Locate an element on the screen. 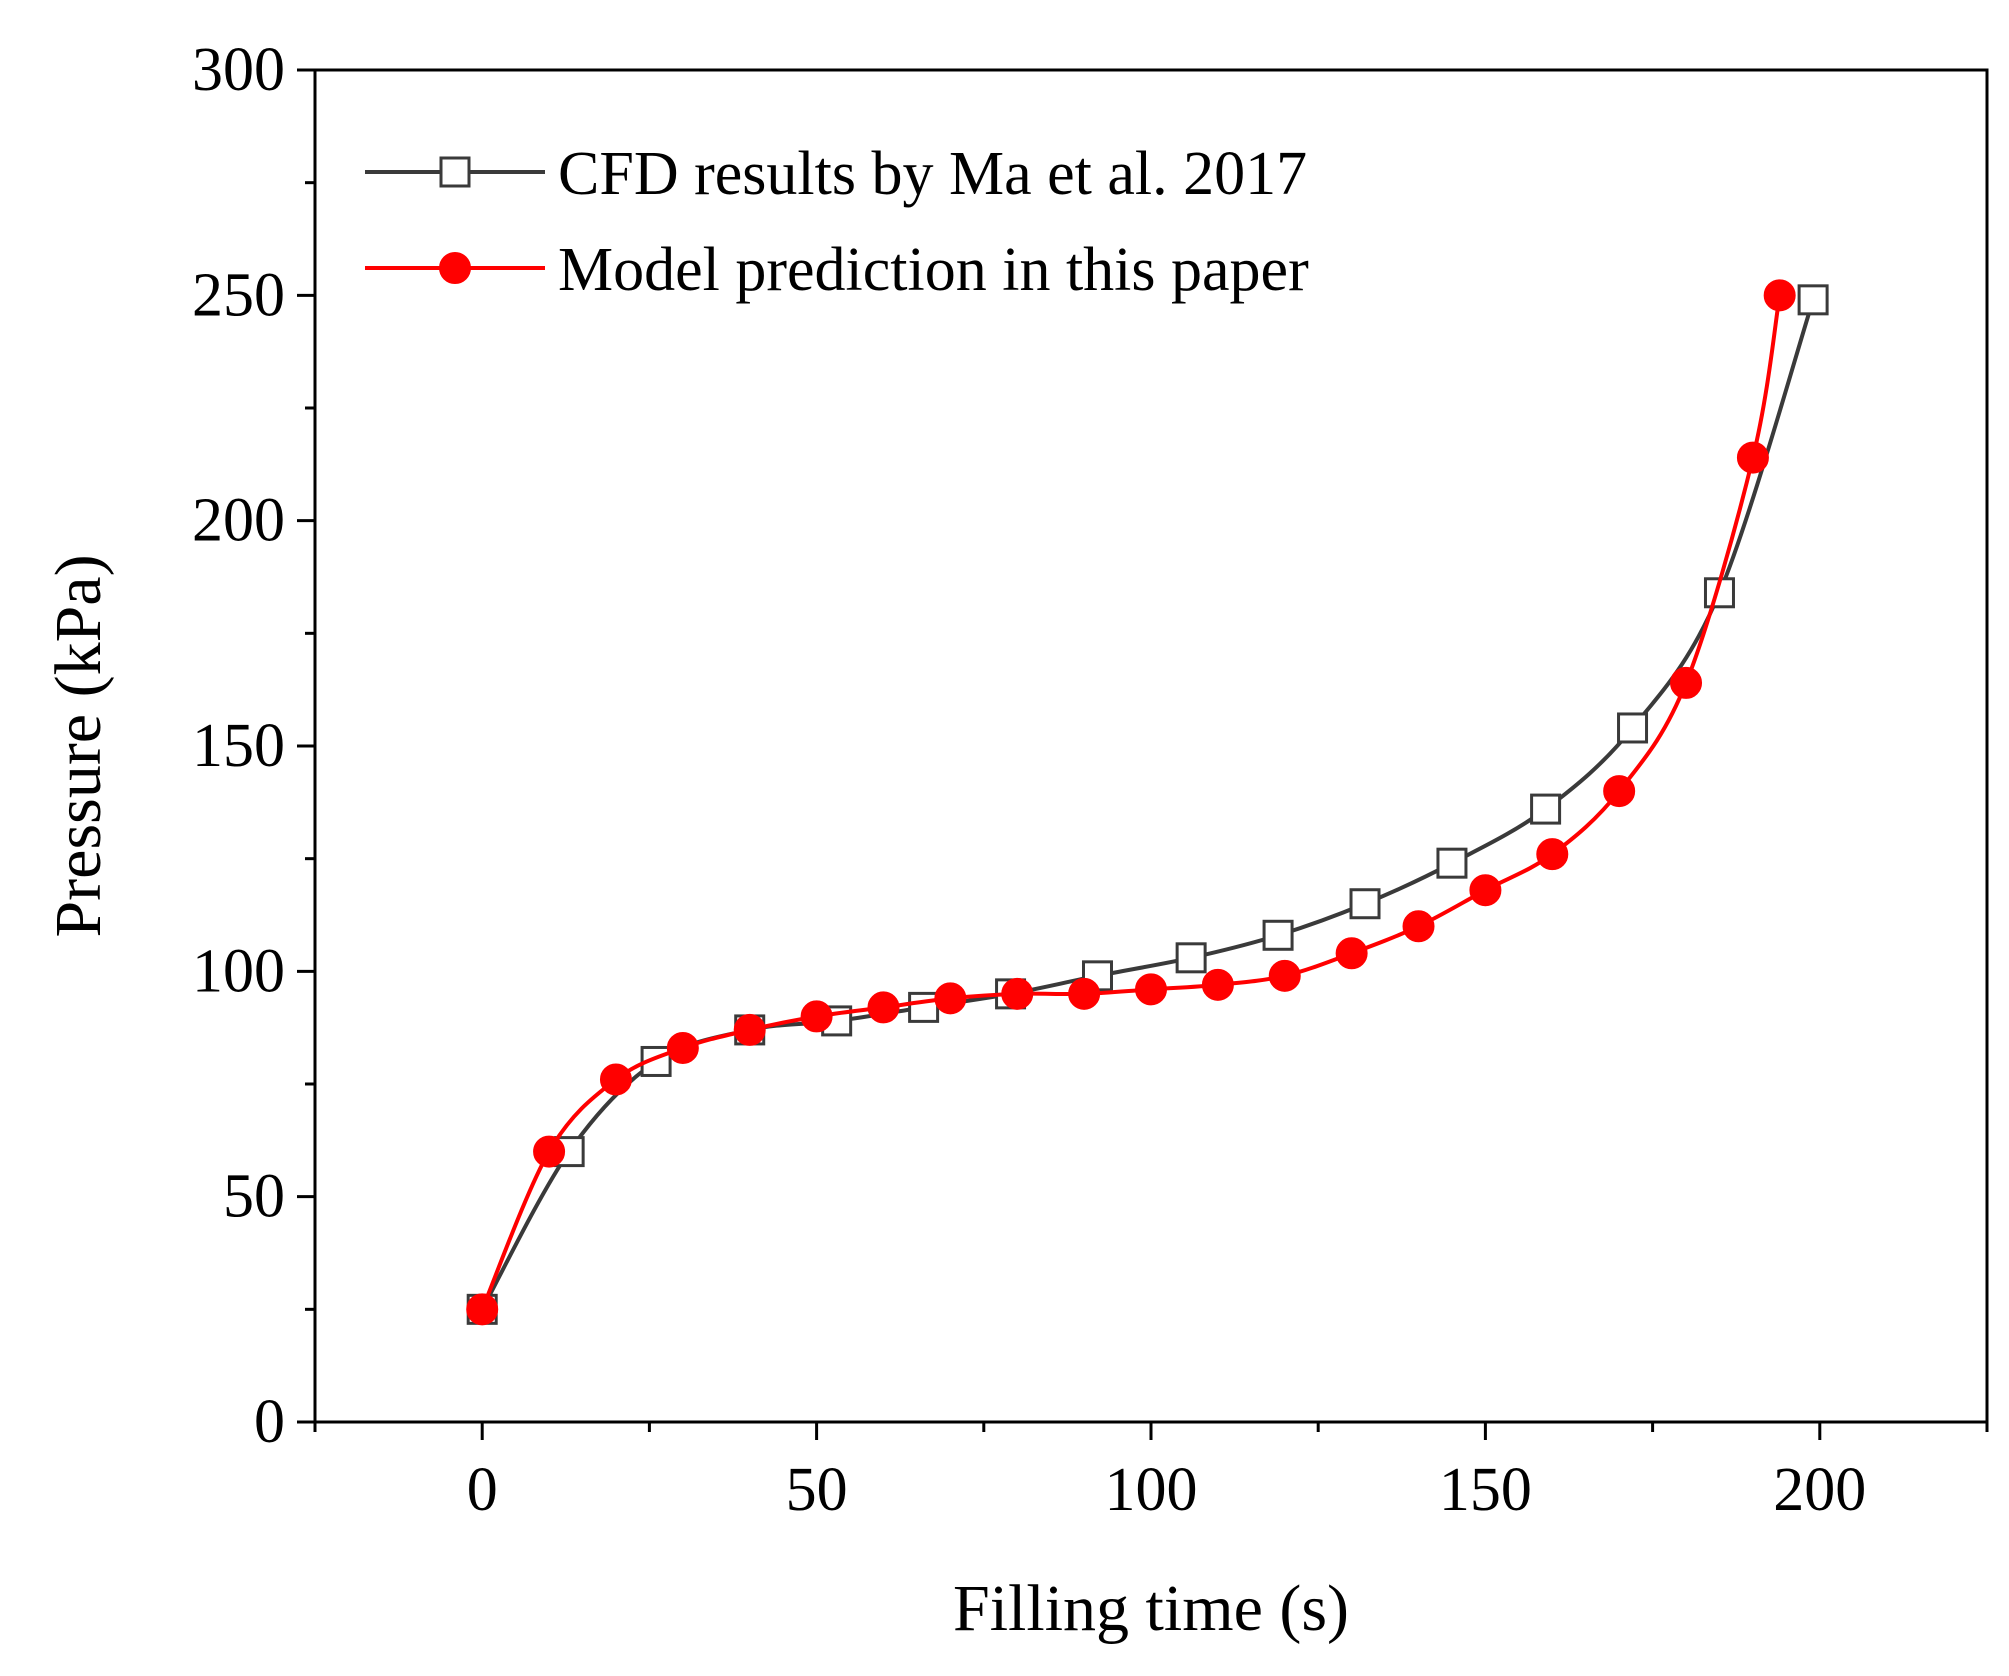 The height and width of the screenshot is (1676, 2009). y-tick-label: 0 is located at coordinates (269, 1422).